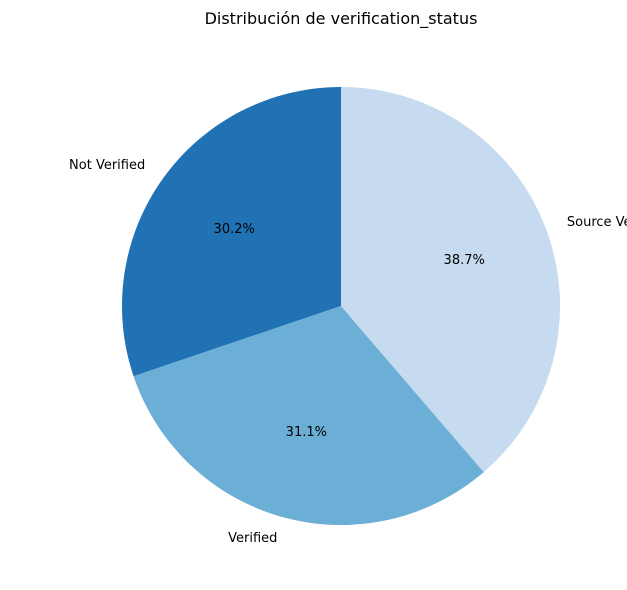  What do you see at coordinates (464, 260) in the screenshot?
I see `slice-percent-source-verified: 38.7%` at bounding box center [464, 260].